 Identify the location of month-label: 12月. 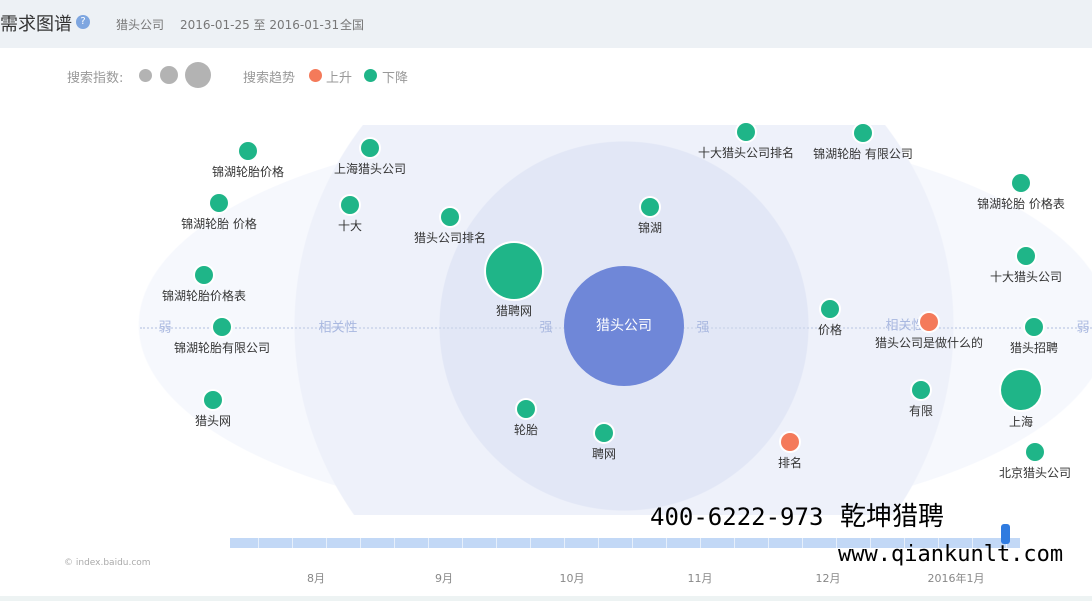
(828, 578).